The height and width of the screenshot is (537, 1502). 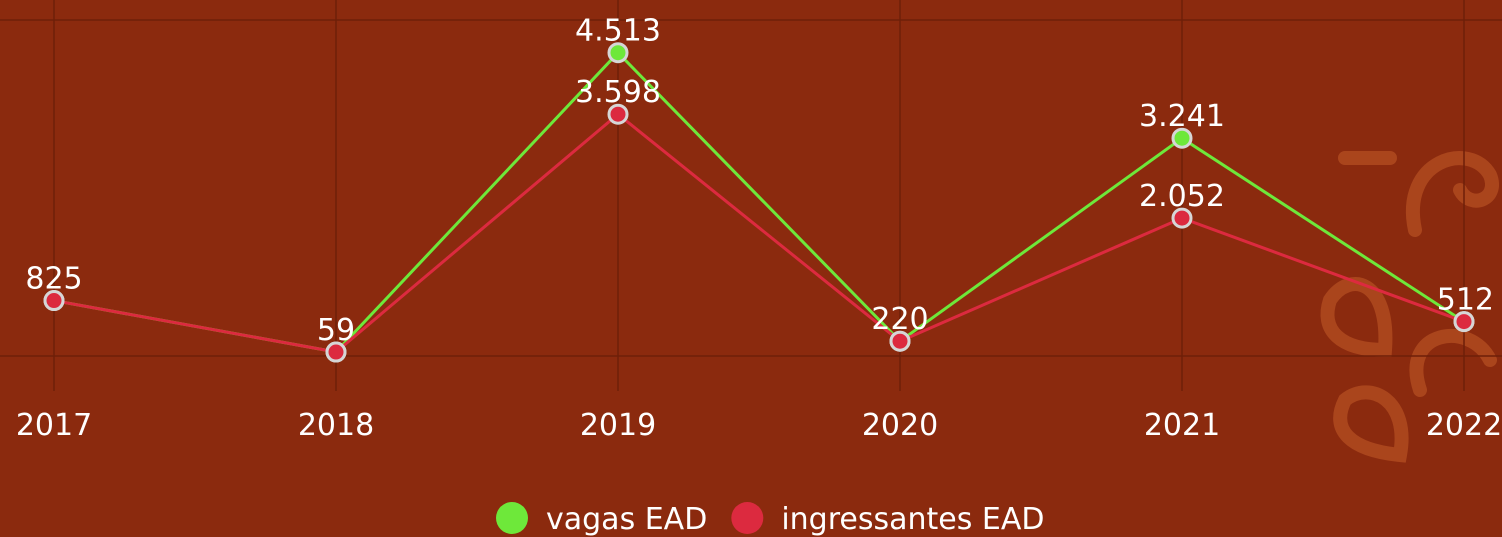 What do you see at coordinates (899, 319) in the screenshot?
I see `data-label: 220` at bounding box center [899, 319].